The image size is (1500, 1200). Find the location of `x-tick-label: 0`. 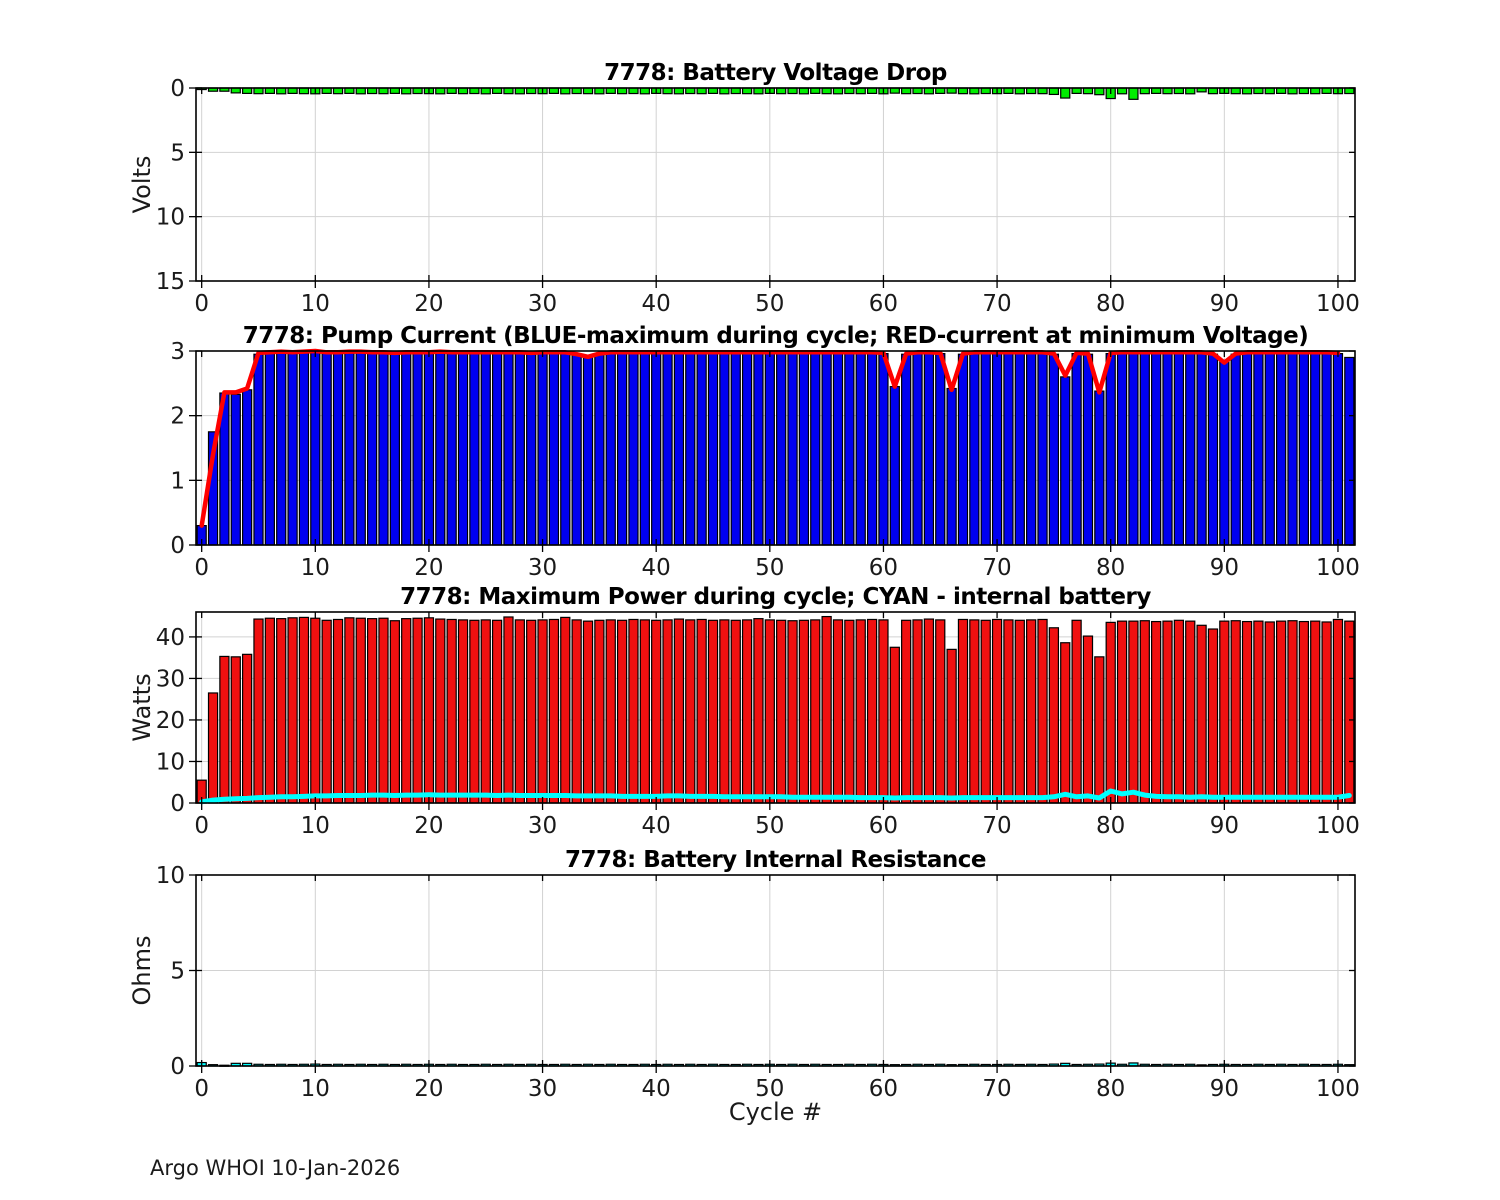

x-tick-label: 0 is located at coordinates (201, 304).